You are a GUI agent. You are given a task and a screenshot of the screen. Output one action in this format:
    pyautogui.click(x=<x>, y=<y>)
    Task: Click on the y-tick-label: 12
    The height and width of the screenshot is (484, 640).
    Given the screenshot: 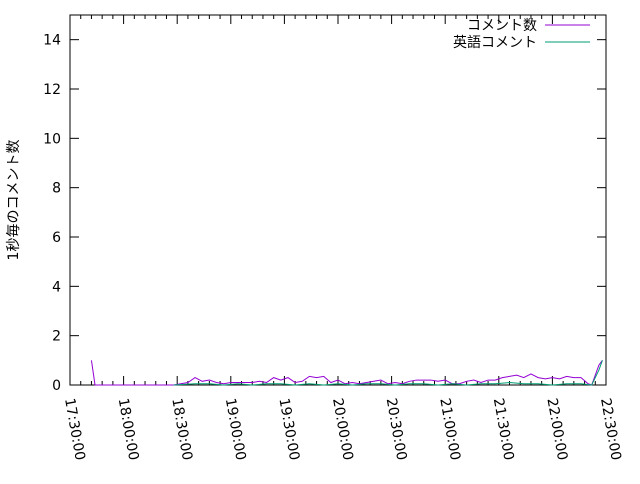 What is the action you would take?
    pyautogui.click(x=52, y=90)
    